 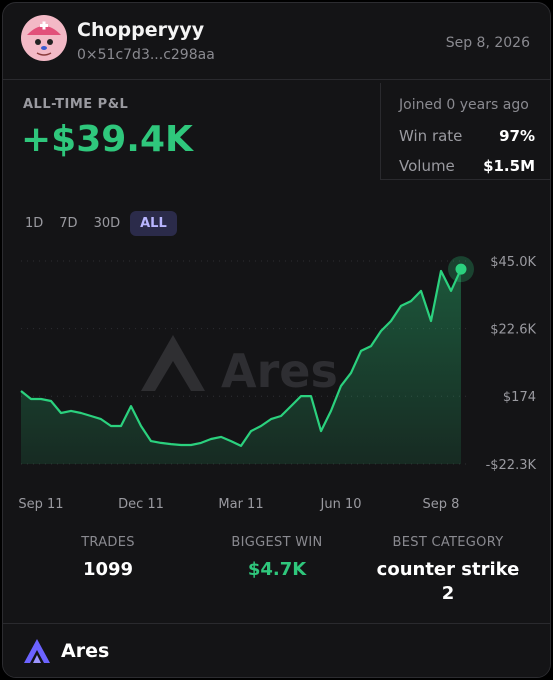 What do you see at coordinates (44, 38) in the screenshot?
I see `avatar` at bounding box center [44, 38].